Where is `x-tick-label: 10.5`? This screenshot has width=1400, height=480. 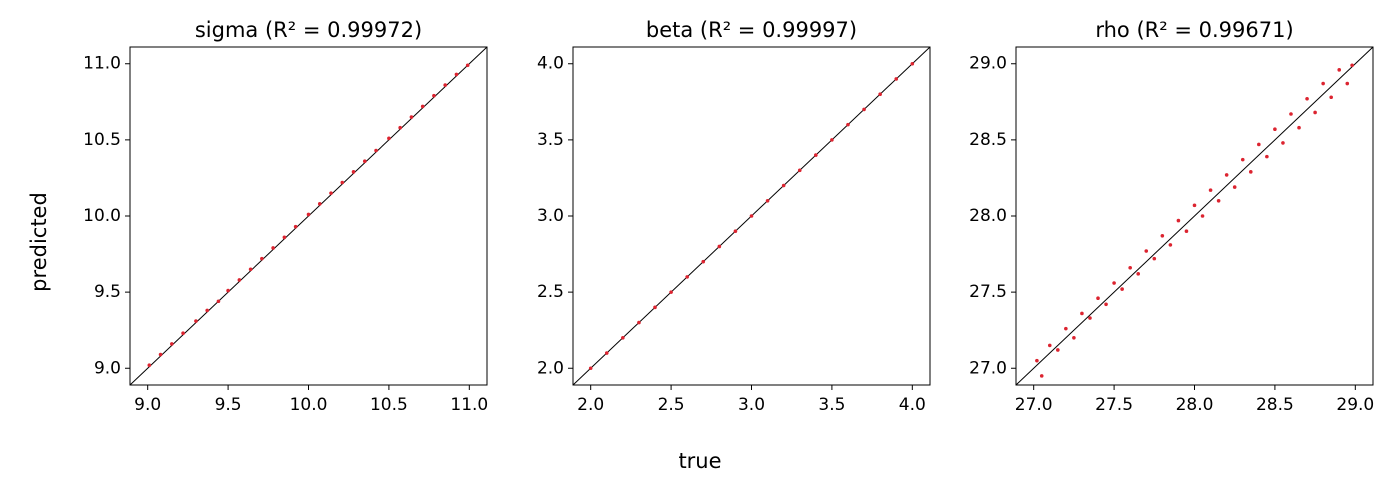
x-tick-label: 10.5 is located at coordinates (389, 405).